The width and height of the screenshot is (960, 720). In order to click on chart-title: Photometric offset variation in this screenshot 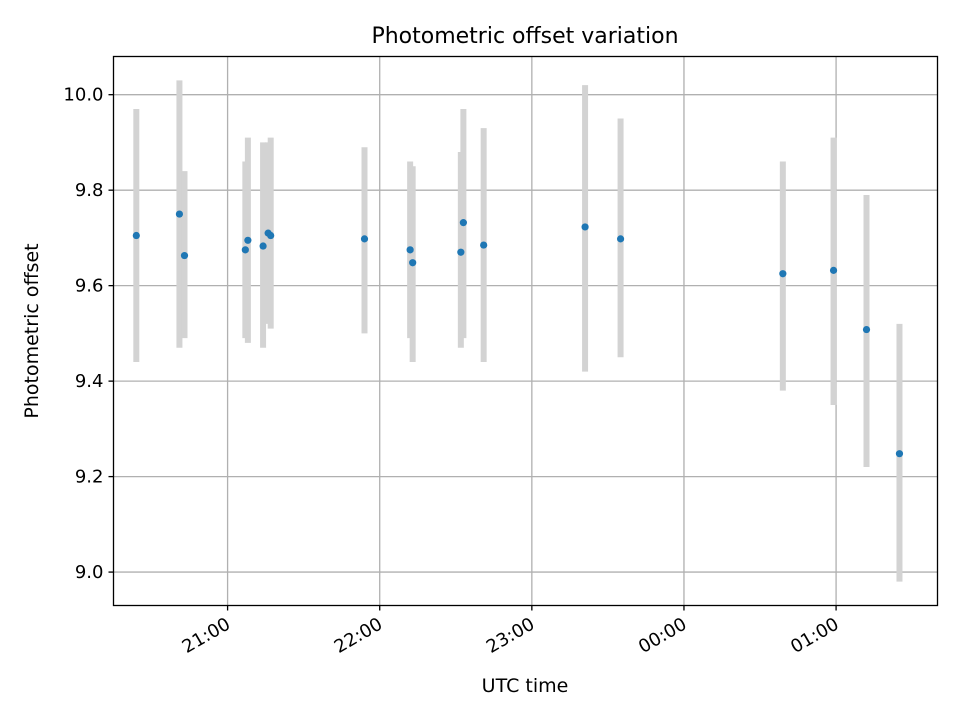, I will do `click(524, 36)`.